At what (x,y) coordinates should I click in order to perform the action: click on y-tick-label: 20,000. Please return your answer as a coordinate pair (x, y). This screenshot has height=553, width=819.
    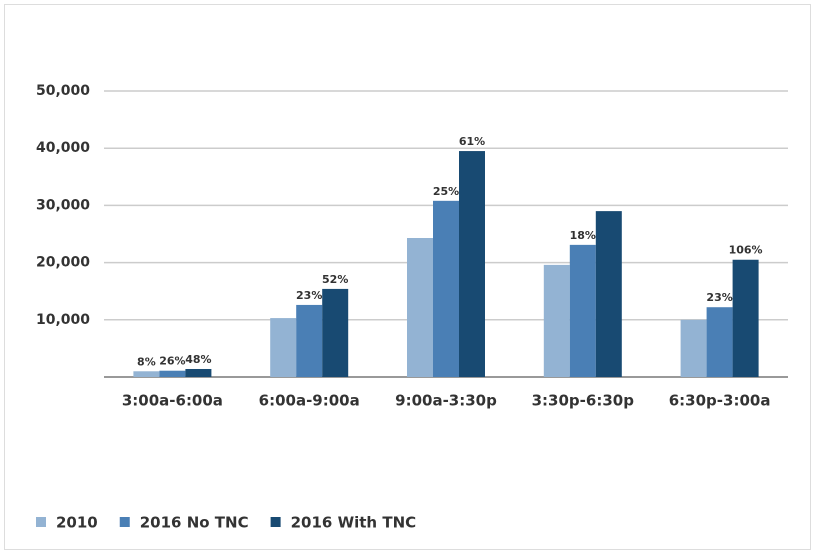
    Looking at the image, I should click on (63, 263).